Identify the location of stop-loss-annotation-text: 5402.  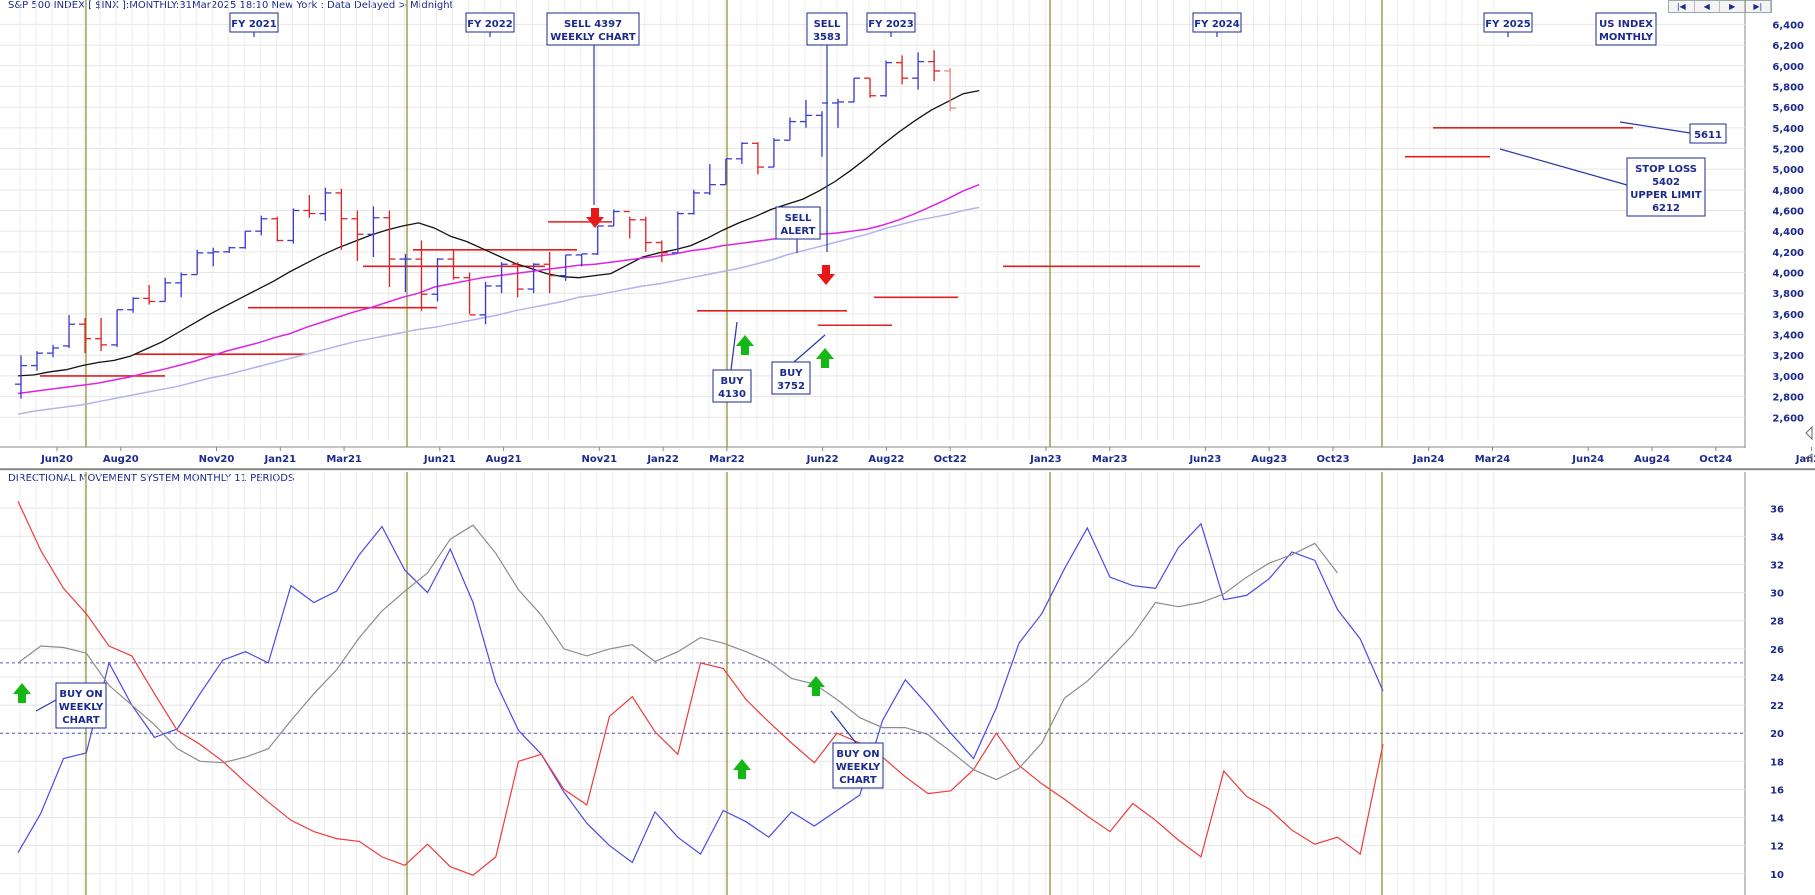
(1666, 182).